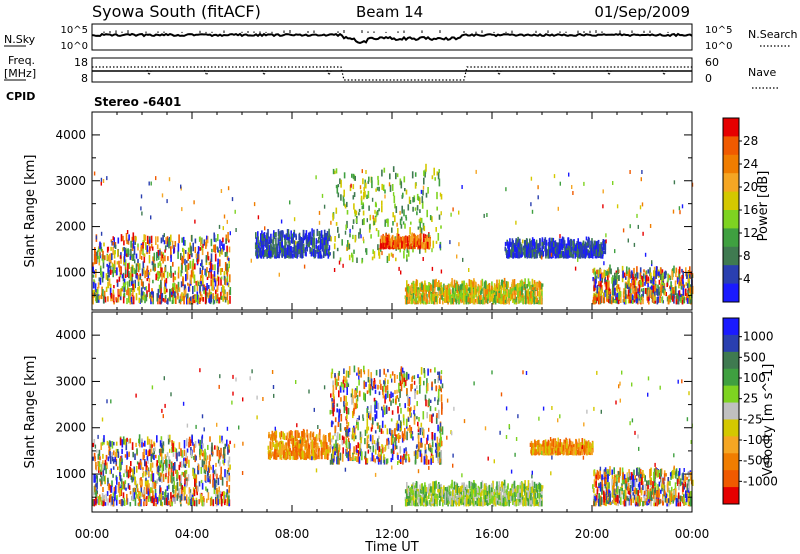 The height and width of the screenshot is (554, 800). Describe the element at coordinates (750, 187) in the screenshot. I see `colorbar-tick-label: 20` at that location.